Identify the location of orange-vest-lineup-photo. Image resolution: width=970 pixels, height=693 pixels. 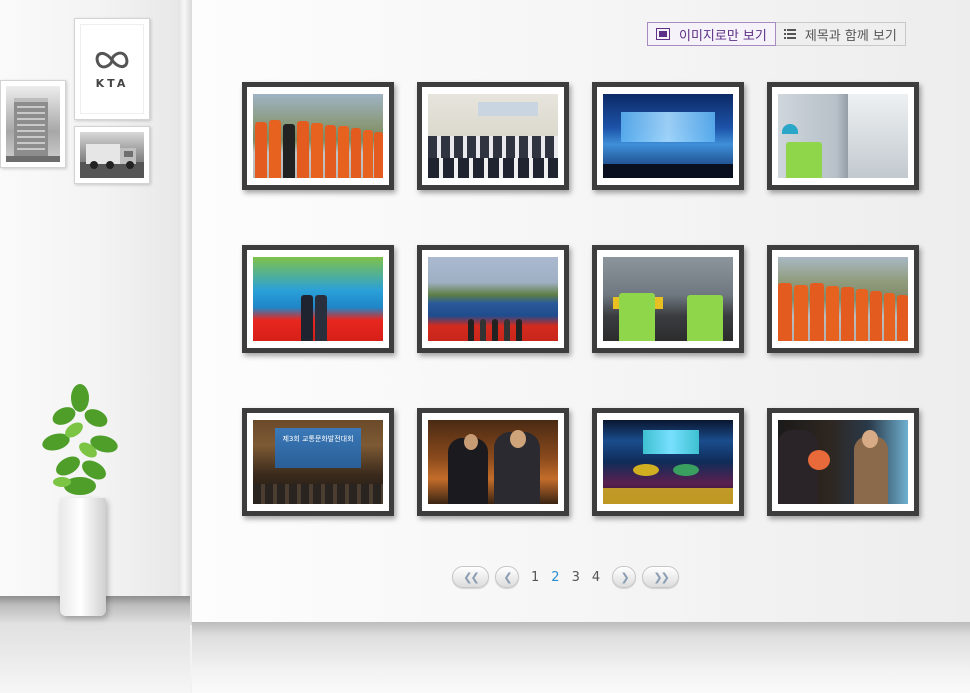
(843, 299).